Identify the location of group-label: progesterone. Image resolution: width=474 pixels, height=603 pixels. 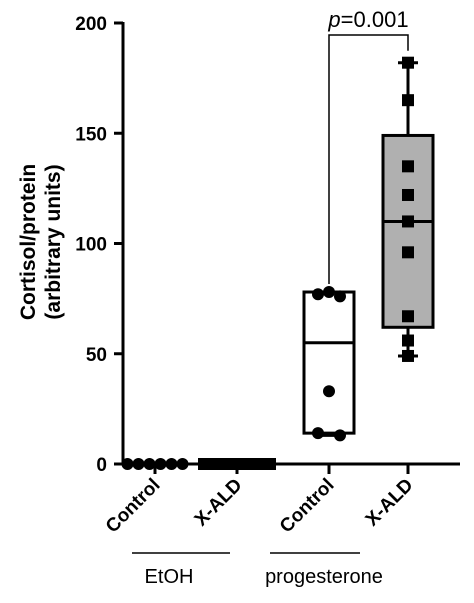
(324, 577).